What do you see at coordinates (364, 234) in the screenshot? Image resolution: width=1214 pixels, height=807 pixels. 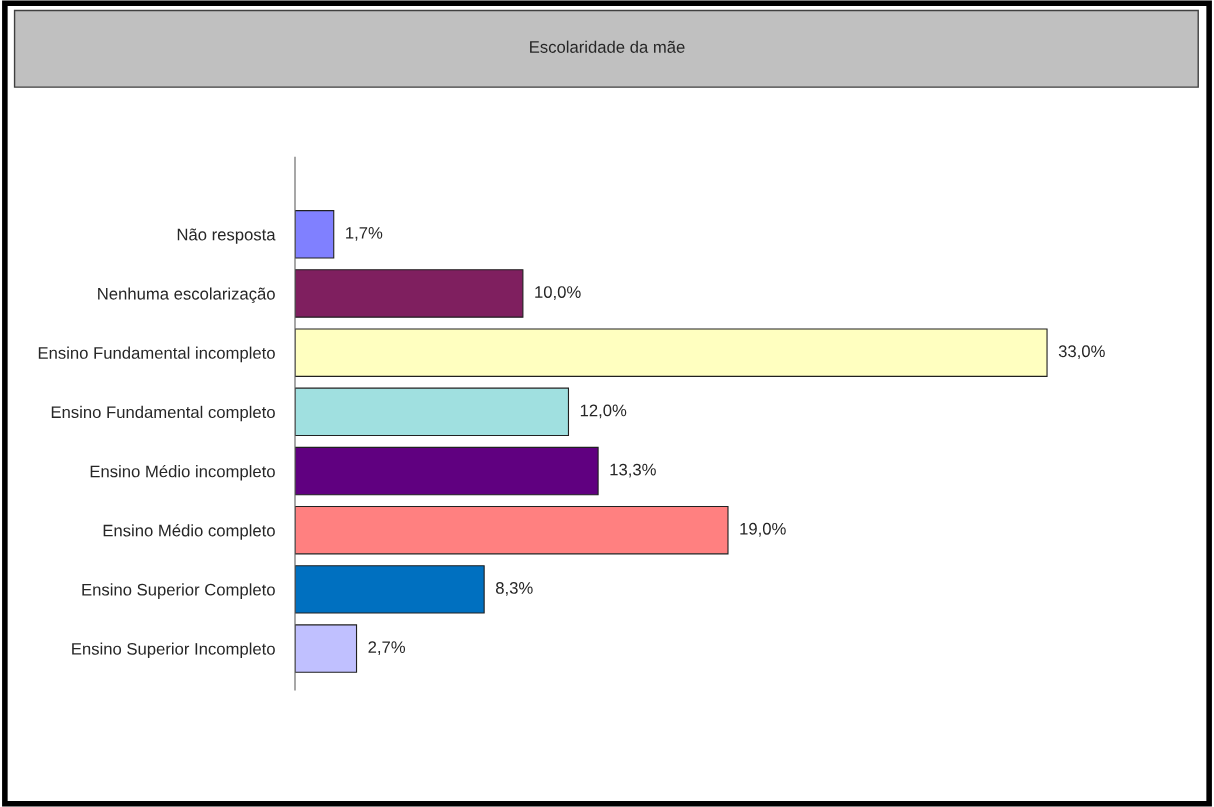 I see `data-label: 1,7%` at bounding box center [364, 234].